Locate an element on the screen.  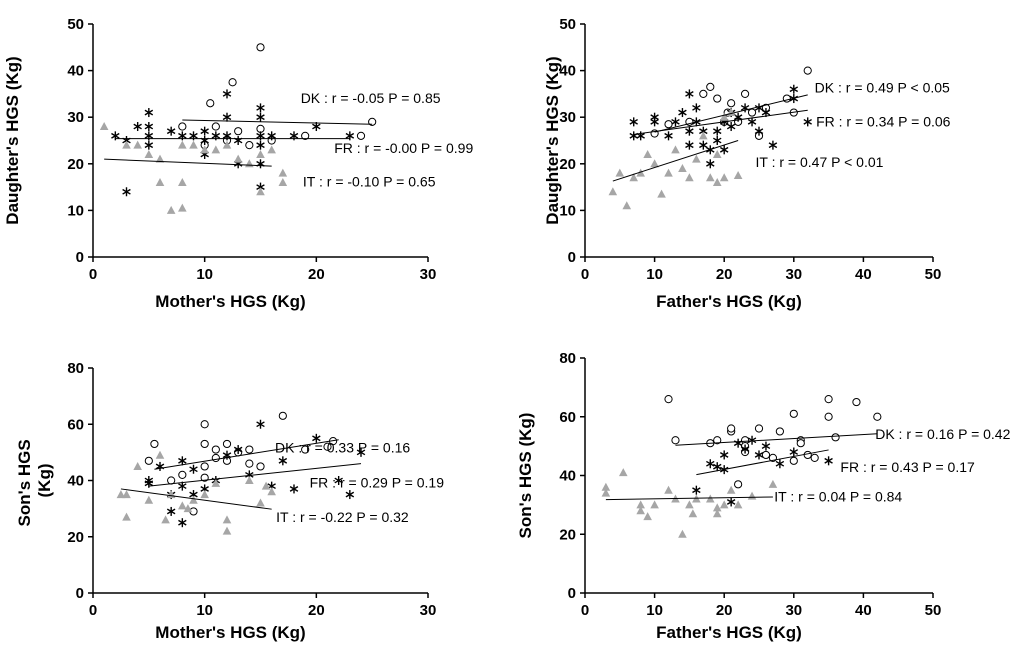
correlation-annotation: FR : r = 0.43 P = 0.17 is located at coordinates (907, 467).